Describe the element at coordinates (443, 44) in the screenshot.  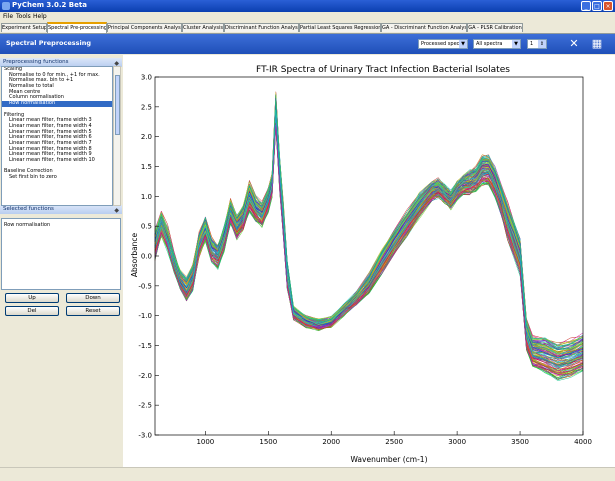
I see `spectra-type-select: Processed spect ▼` at that location.